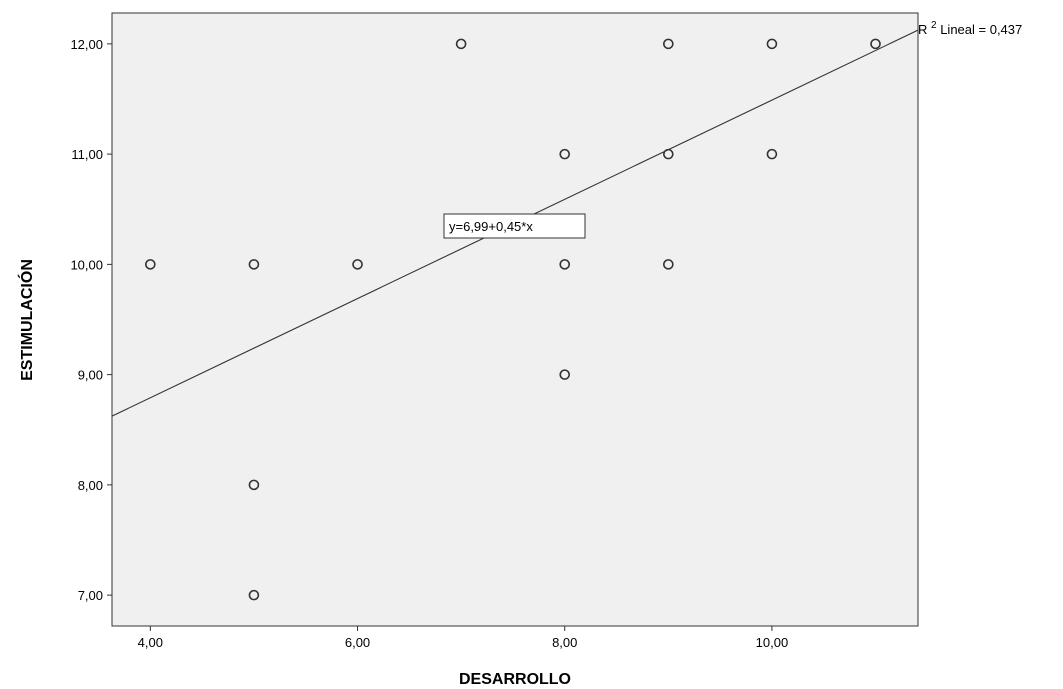  I want to click on r2-label-prefix: R, so click(922, 29).